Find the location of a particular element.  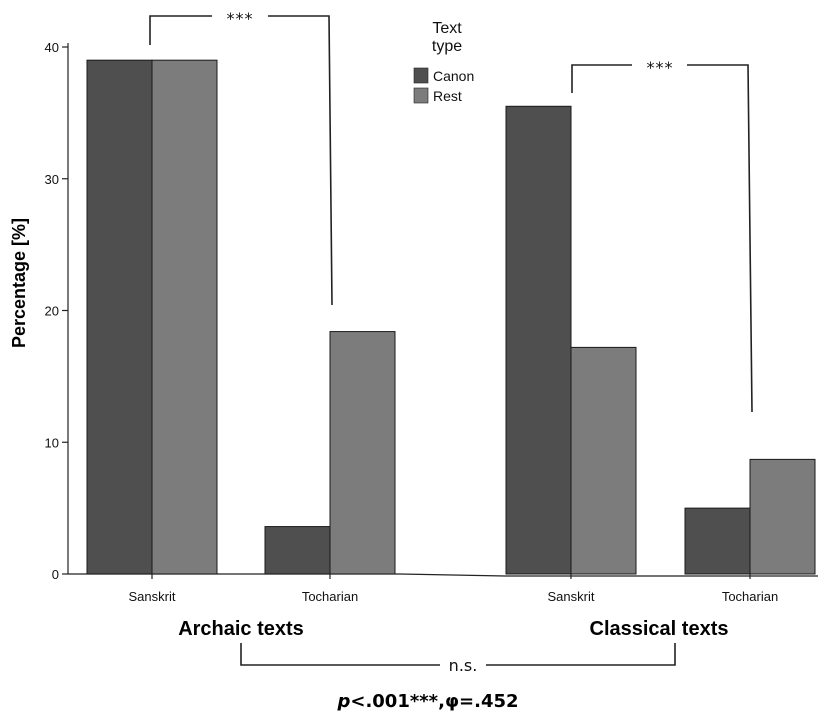

bar-0-sanskrit-rest is located at coordinates (184, 317).